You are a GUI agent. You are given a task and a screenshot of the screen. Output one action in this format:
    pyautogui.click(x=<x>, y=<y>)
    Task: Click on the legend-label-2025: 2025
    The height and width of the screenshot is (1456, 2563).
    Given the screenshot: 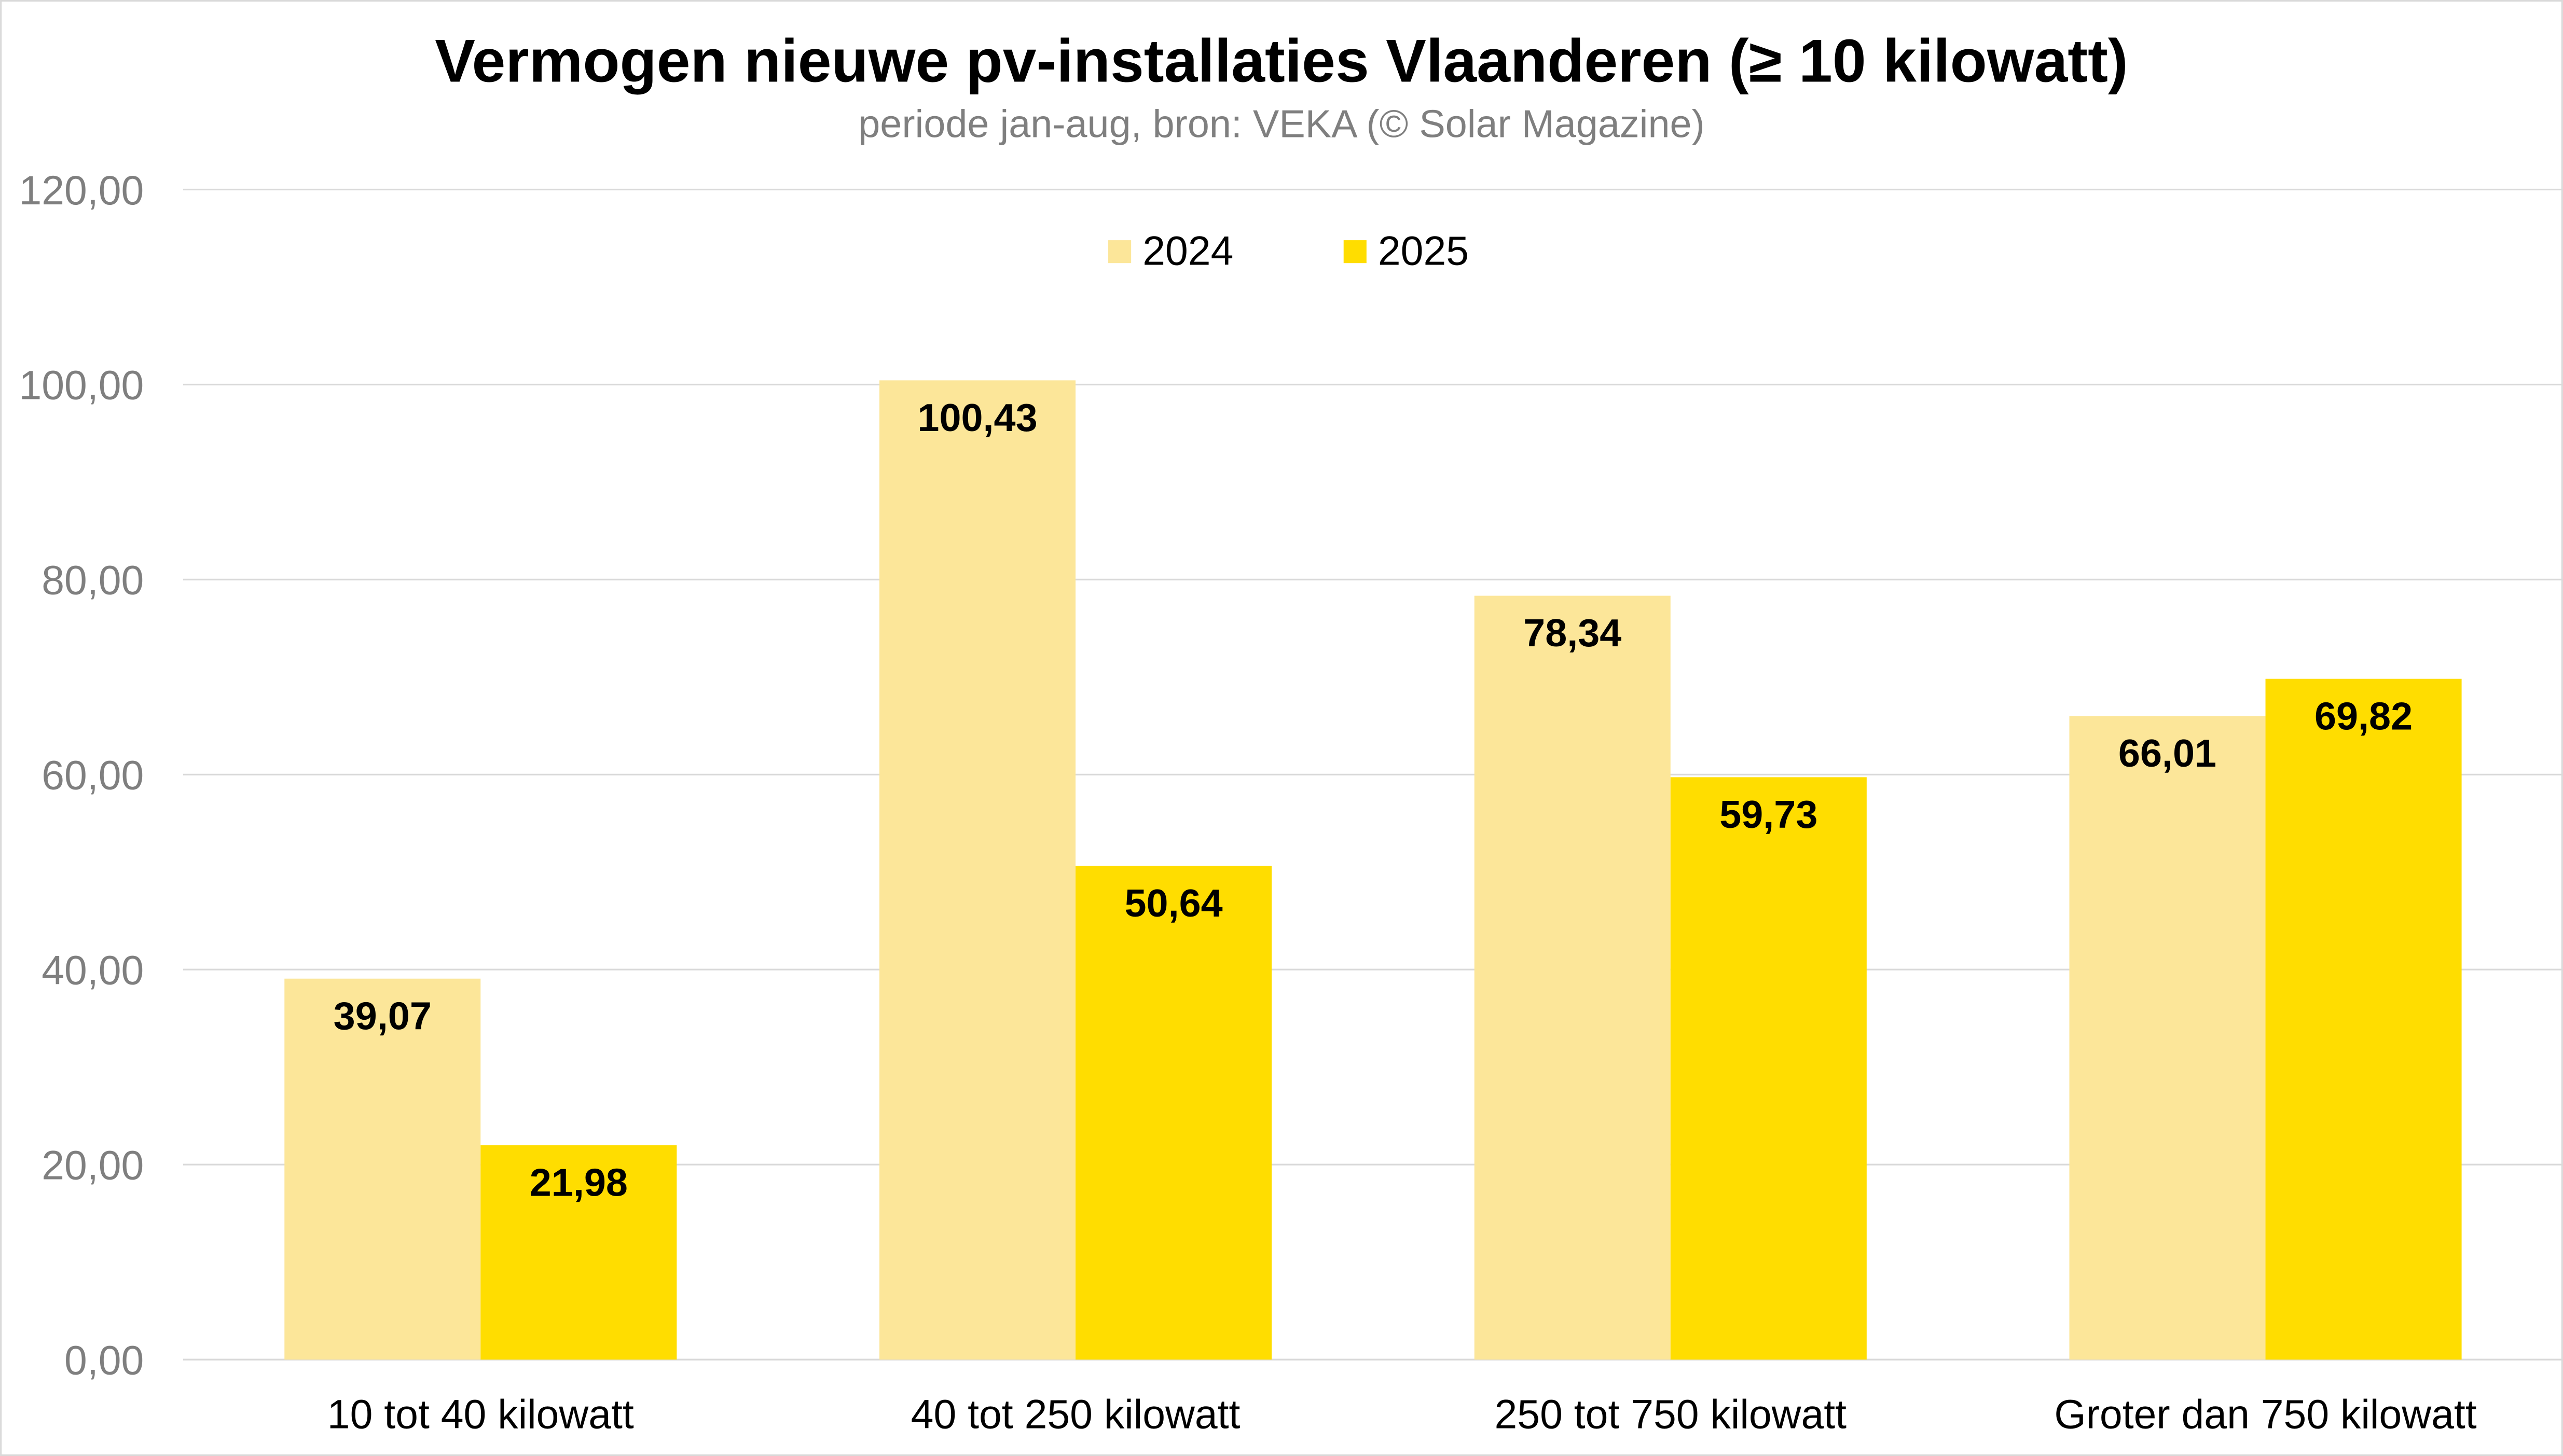 What is the action you would take?
    pyautogui.click(x=1423, y=251)
    